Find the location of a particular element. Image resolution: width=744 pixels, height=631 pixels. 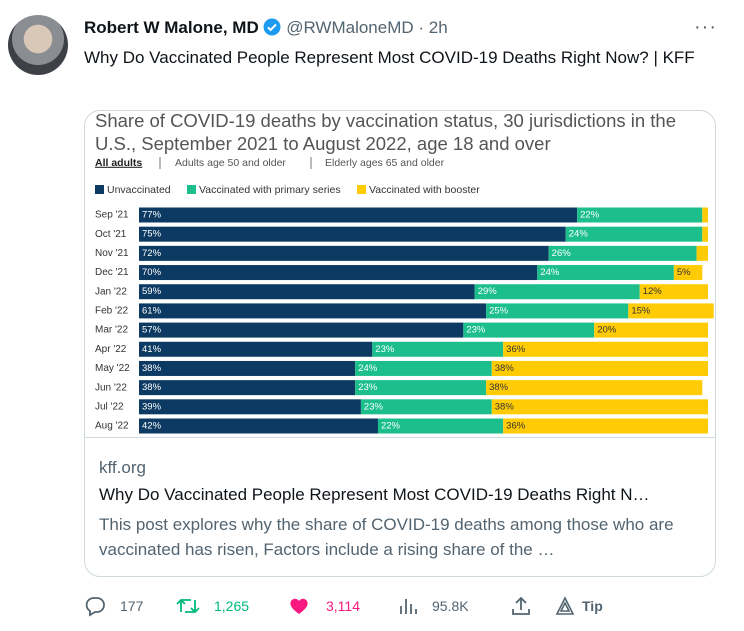

value-label: 22% is located at coordinates (391, 426).